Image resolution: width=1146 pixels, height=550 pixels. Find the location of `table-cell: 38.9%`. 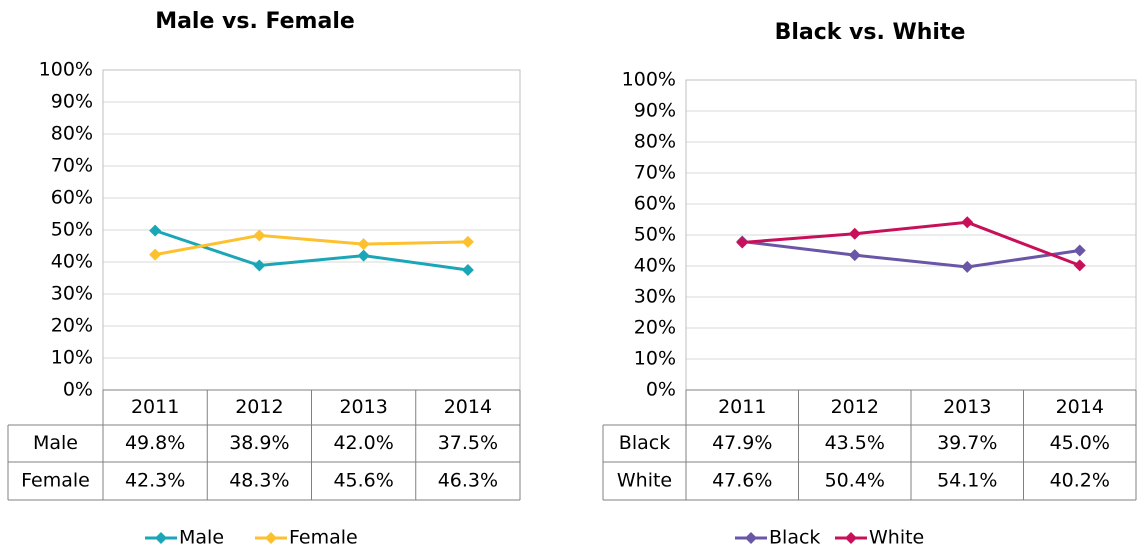

table-cell: 38.9% is located at coordinates (259, 443).